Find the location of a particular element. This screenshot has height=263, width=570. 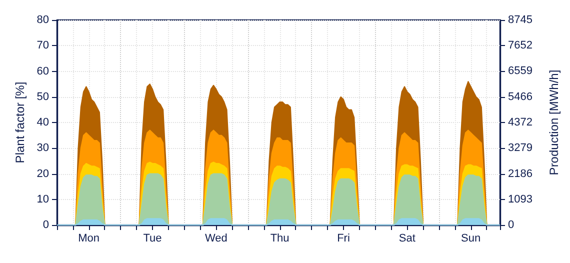

y2-tick-label: 6559 is located at coordinates (520, 71).